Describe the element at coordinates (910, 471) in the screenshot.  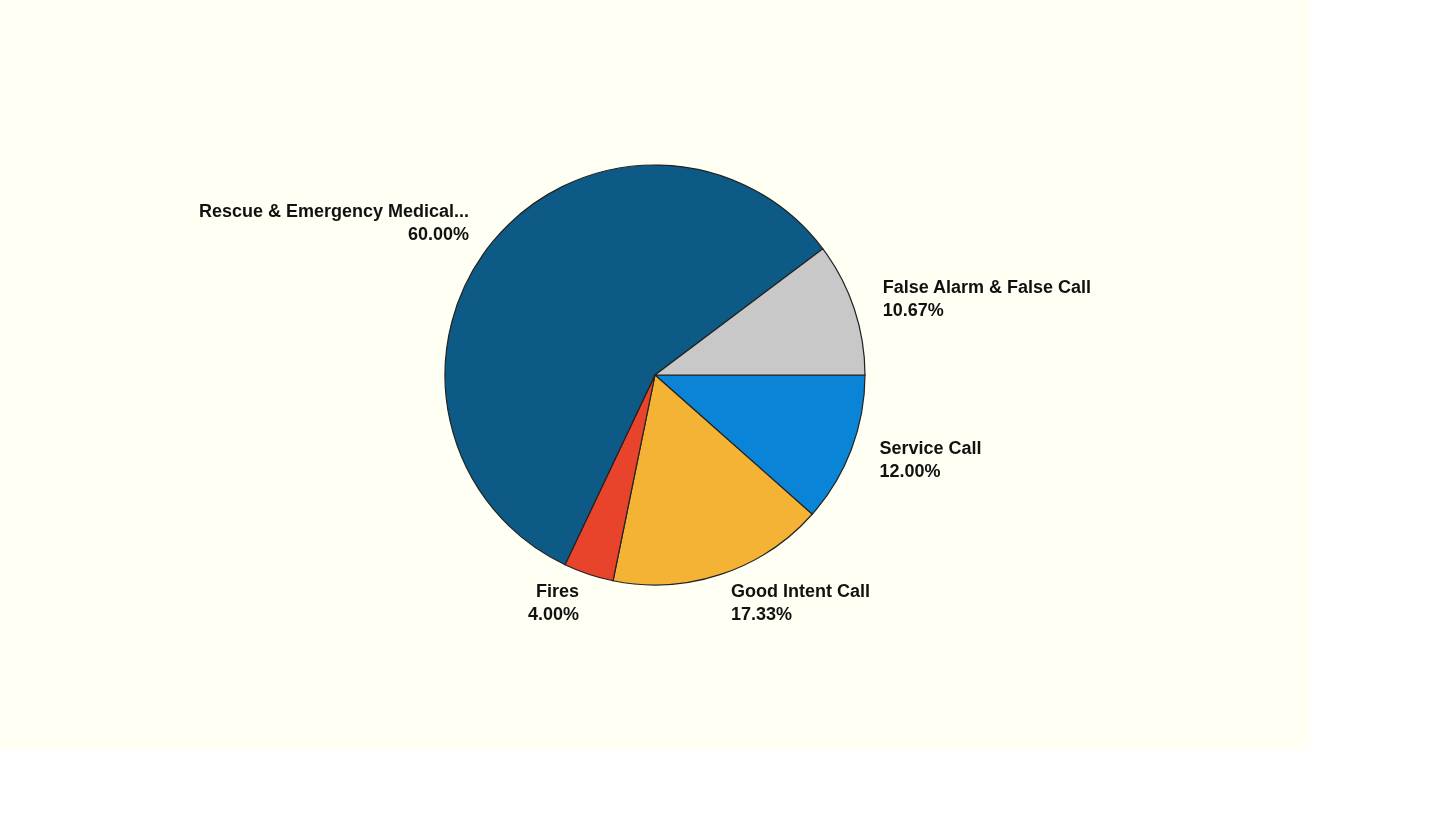
I see `data-label: 12.00%` at that location.